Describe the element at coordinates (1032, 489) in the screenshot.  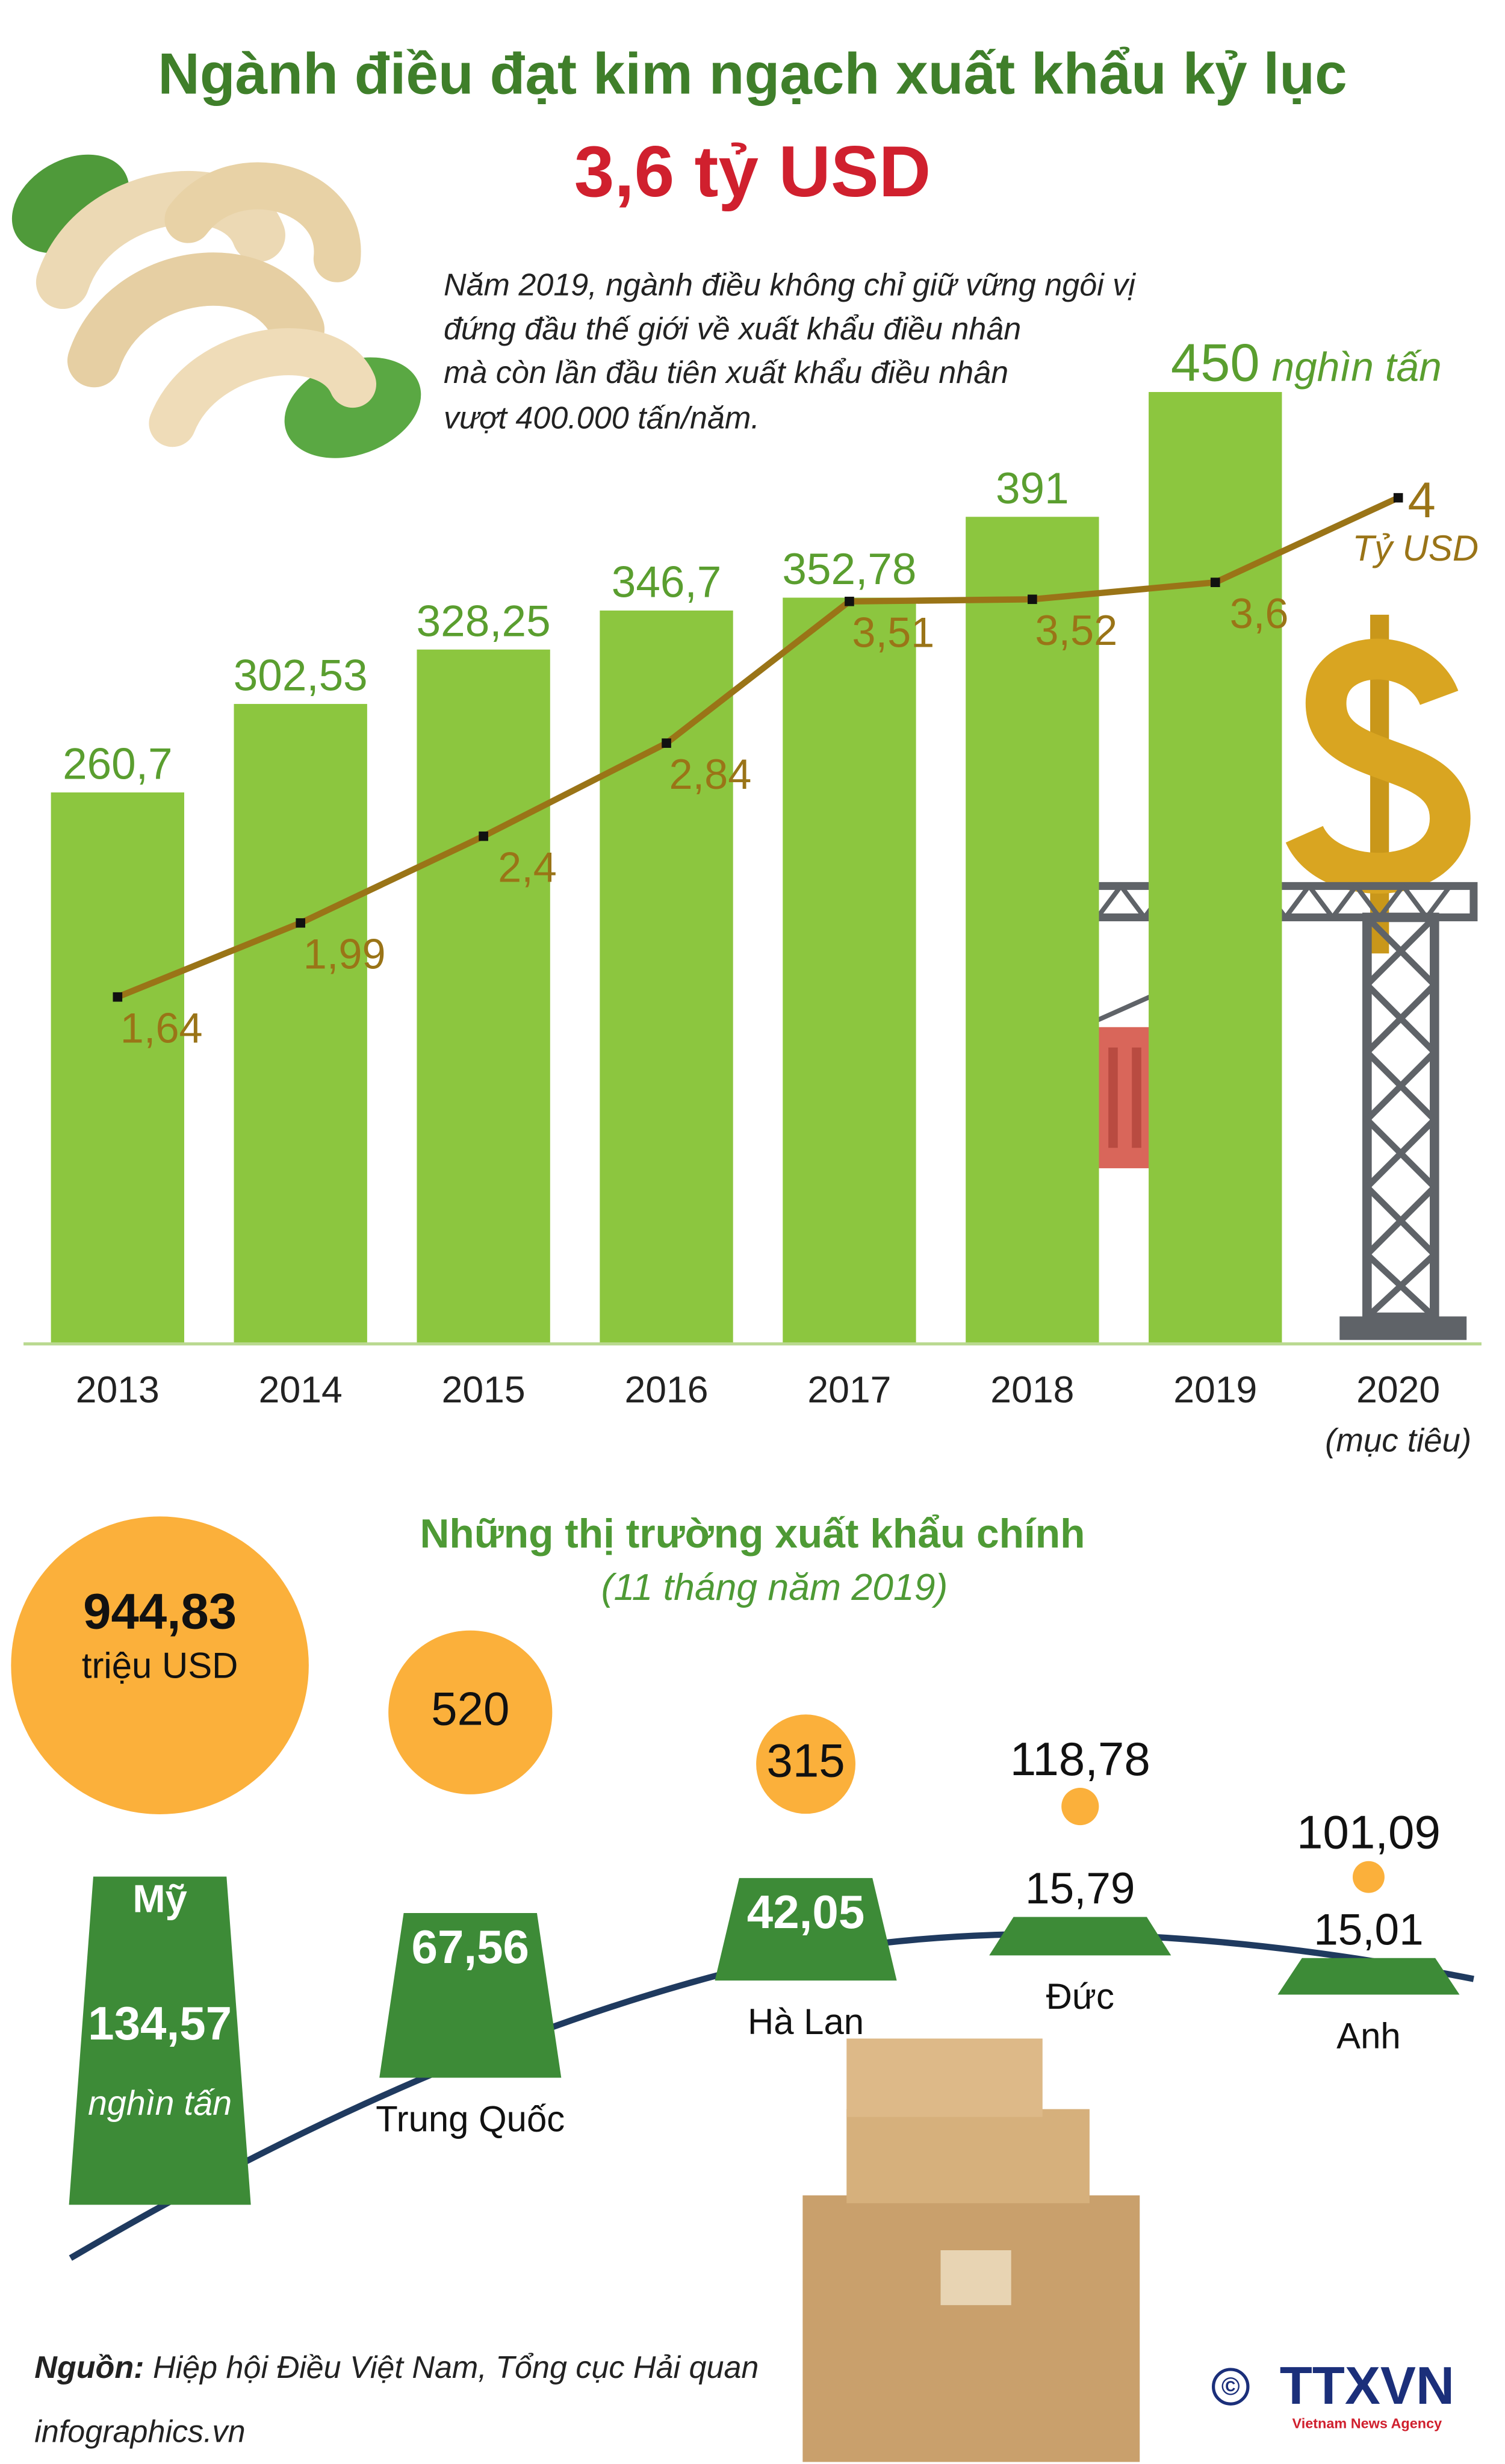
I see `bar-value-label: 391` at that location.